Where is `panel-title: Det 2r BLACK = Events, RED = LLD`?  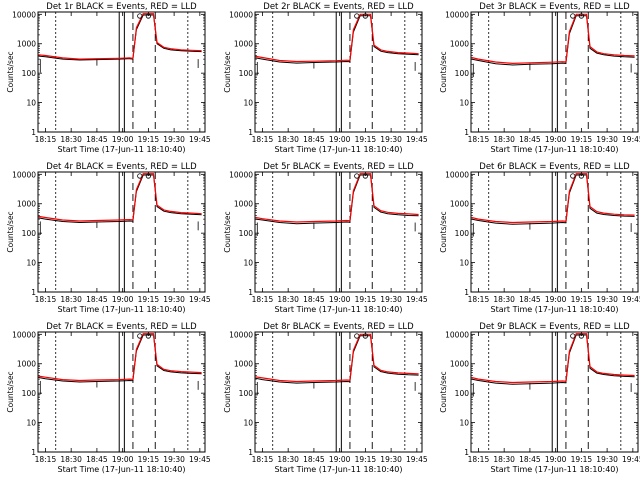 panel-title: Det 2r BLACK = Events, RED = LLD is located at coordinates (338, 7).